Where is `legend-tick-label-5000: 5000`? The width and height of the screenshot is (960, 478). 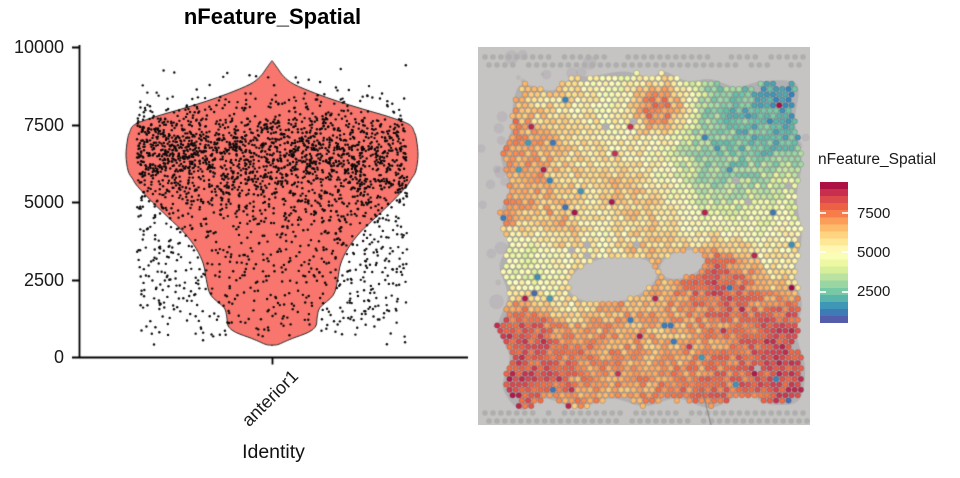
legend-tick-label-5000: 5000 is located at coordinates (874, 252).